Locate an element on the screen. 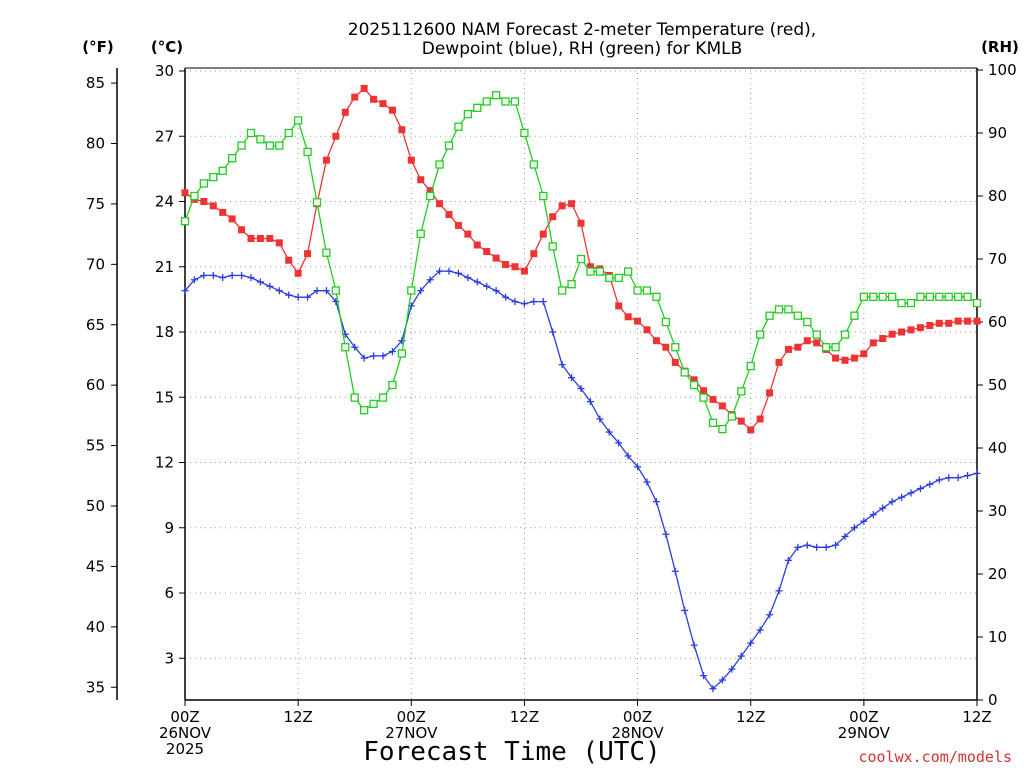 Image resolution: width=1024 pixels, height=768 pixels. time-tick-label-line: 12Z is located at coordinates (750, 717).